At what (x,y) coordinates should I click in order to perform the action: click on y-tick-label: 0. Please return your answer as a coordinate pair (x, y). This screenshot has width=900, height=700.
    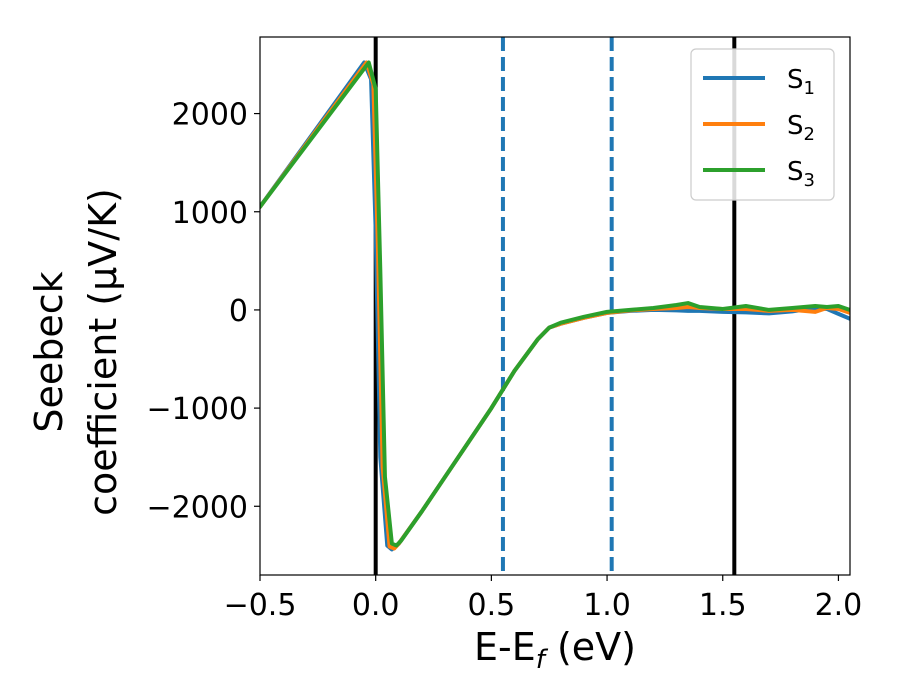
    Looking at the image, I should click on (238, 311).